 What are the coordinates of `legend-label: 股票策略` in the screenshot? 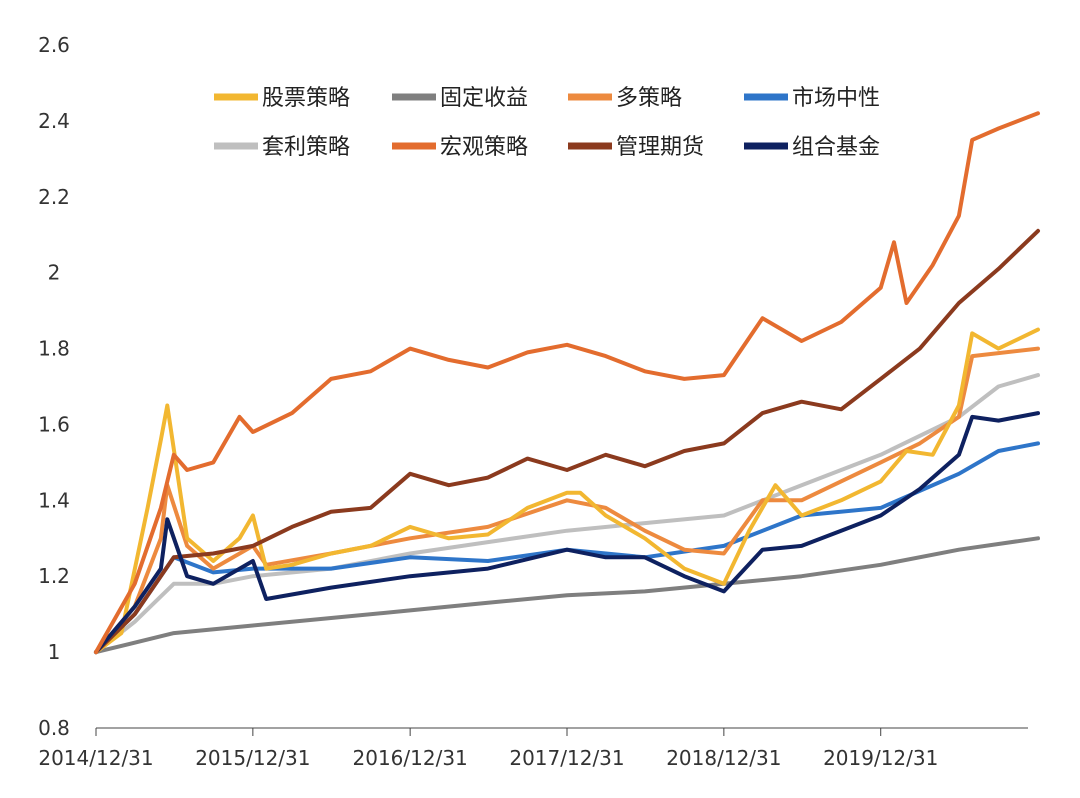 It's located at (306, 98).